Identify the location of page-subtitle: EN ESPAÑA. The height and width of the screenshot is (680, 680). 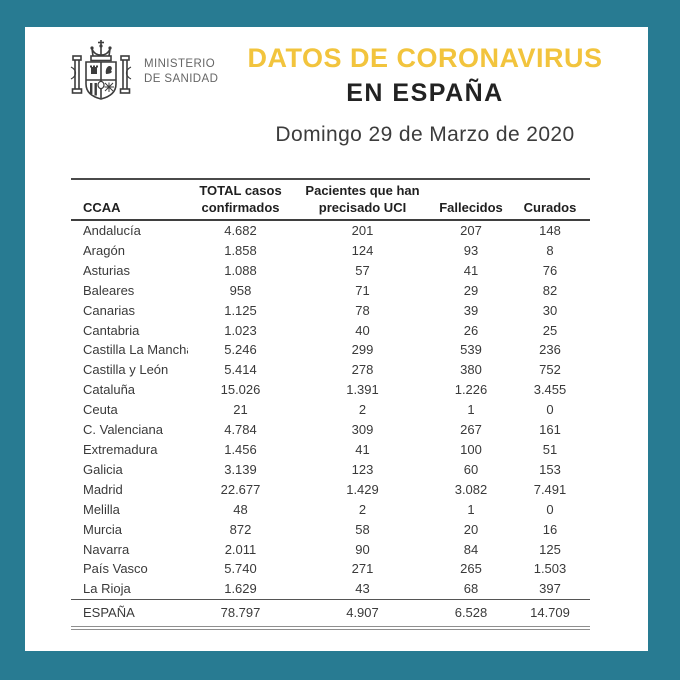
(425, 93).